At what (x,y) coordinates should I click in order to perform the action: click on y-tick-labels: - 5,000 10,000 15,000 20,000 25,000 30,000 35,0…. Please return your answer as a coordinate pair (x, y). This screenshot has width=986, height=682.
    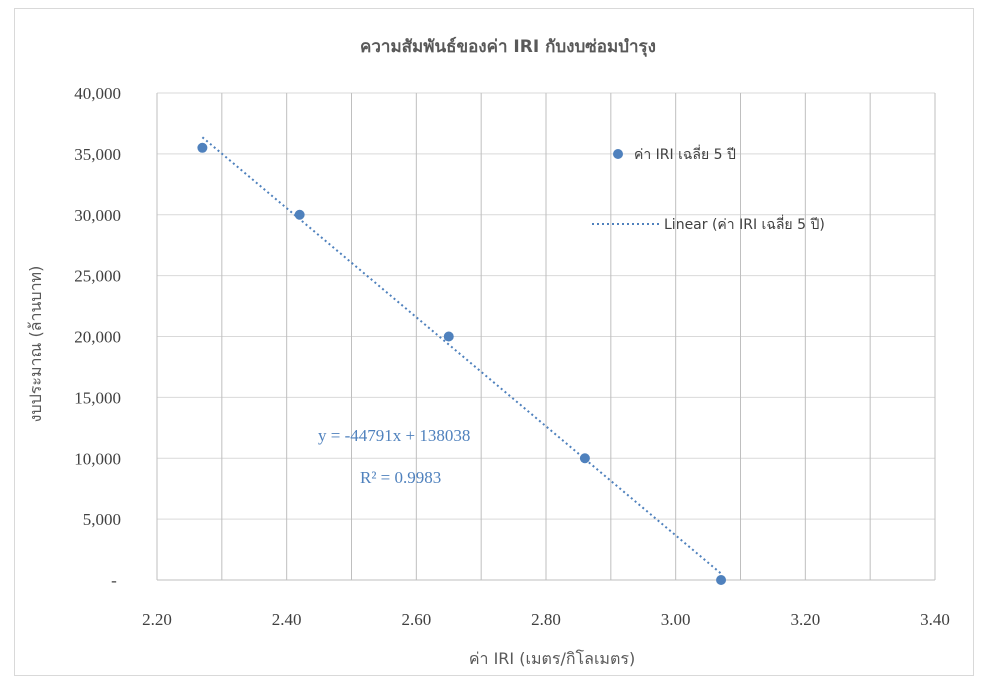
    Looking at the image, I should click on (97, 337).